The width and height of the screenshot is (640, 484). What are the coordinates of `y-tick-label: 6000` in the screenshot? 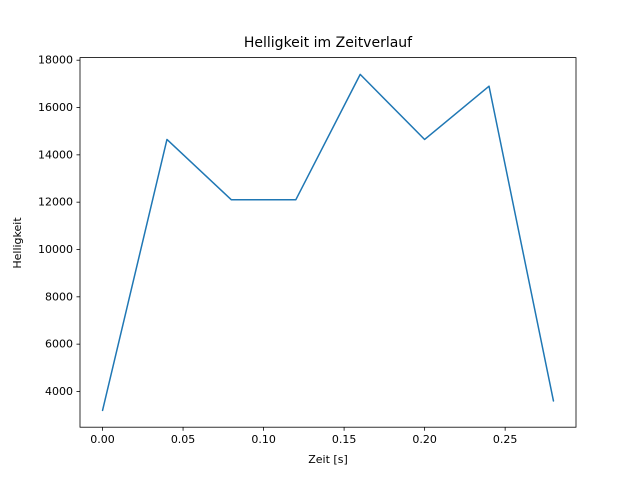 It's located at (59, 344).